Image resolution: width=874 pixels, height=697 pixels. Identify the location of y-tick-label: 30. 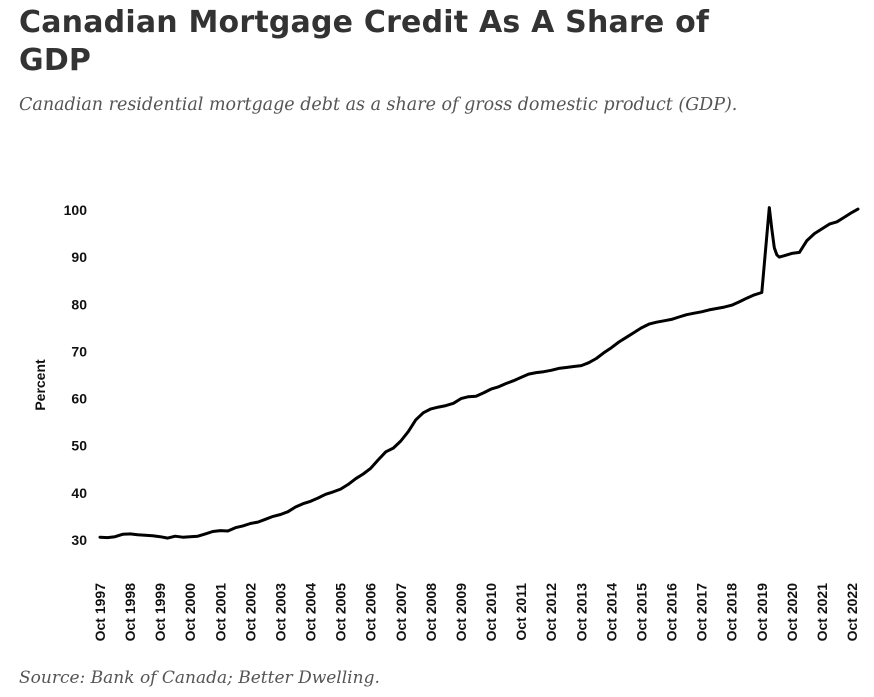
(79, 540).